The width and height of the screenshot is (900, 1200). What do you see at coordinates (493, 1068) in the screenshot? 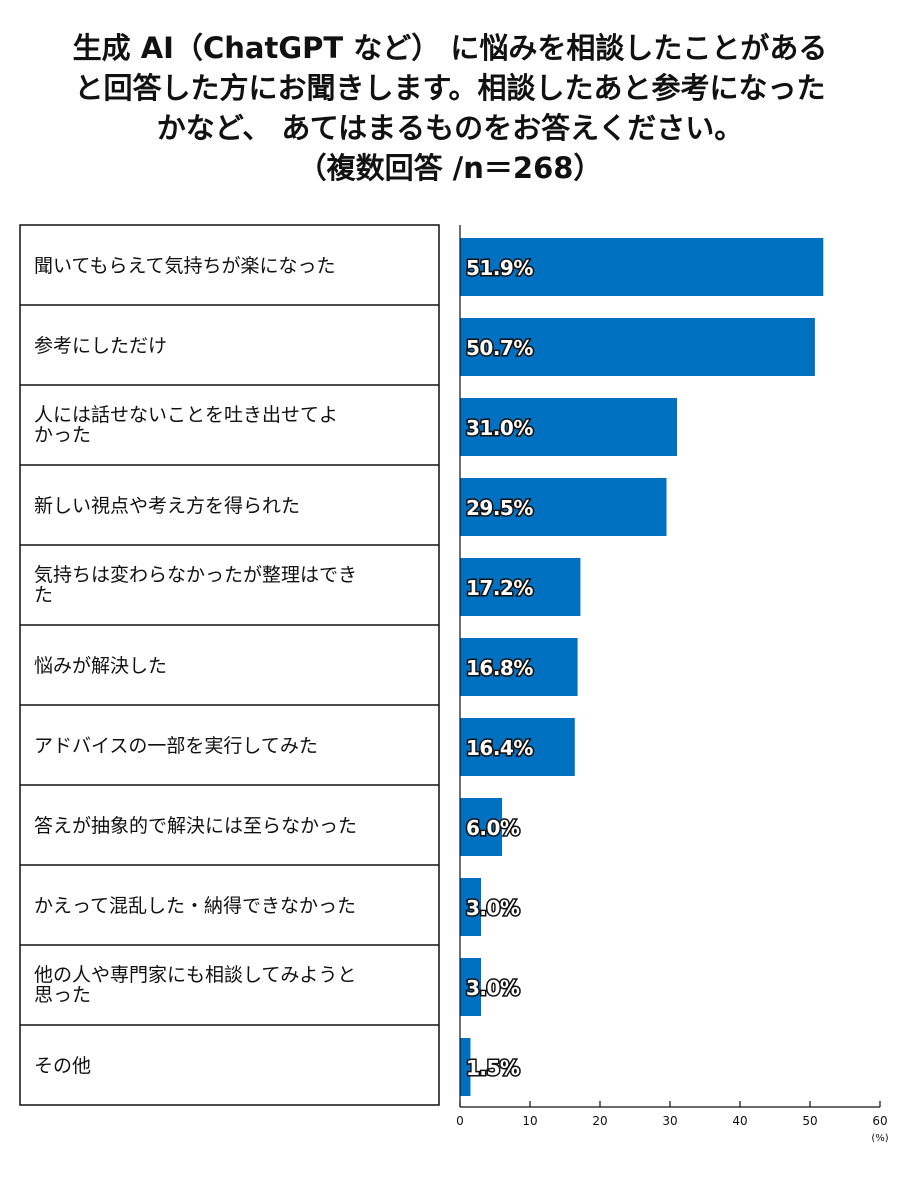
I see `bar-value-label: 1.5%` at bounding box center [493, 1068].